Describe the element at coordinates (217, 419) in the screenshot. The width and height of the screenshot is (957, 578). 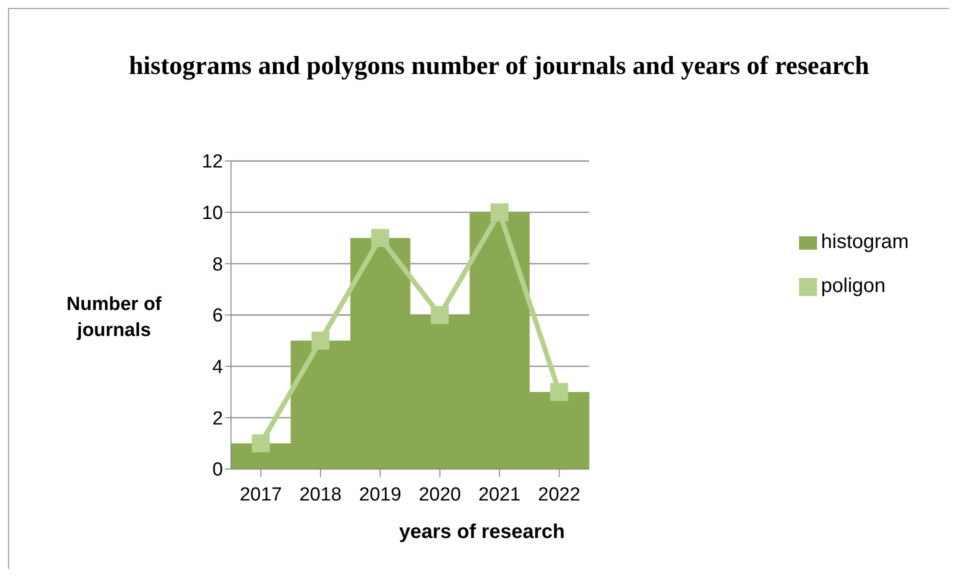
I see `y-tick-label: 2` at that location.